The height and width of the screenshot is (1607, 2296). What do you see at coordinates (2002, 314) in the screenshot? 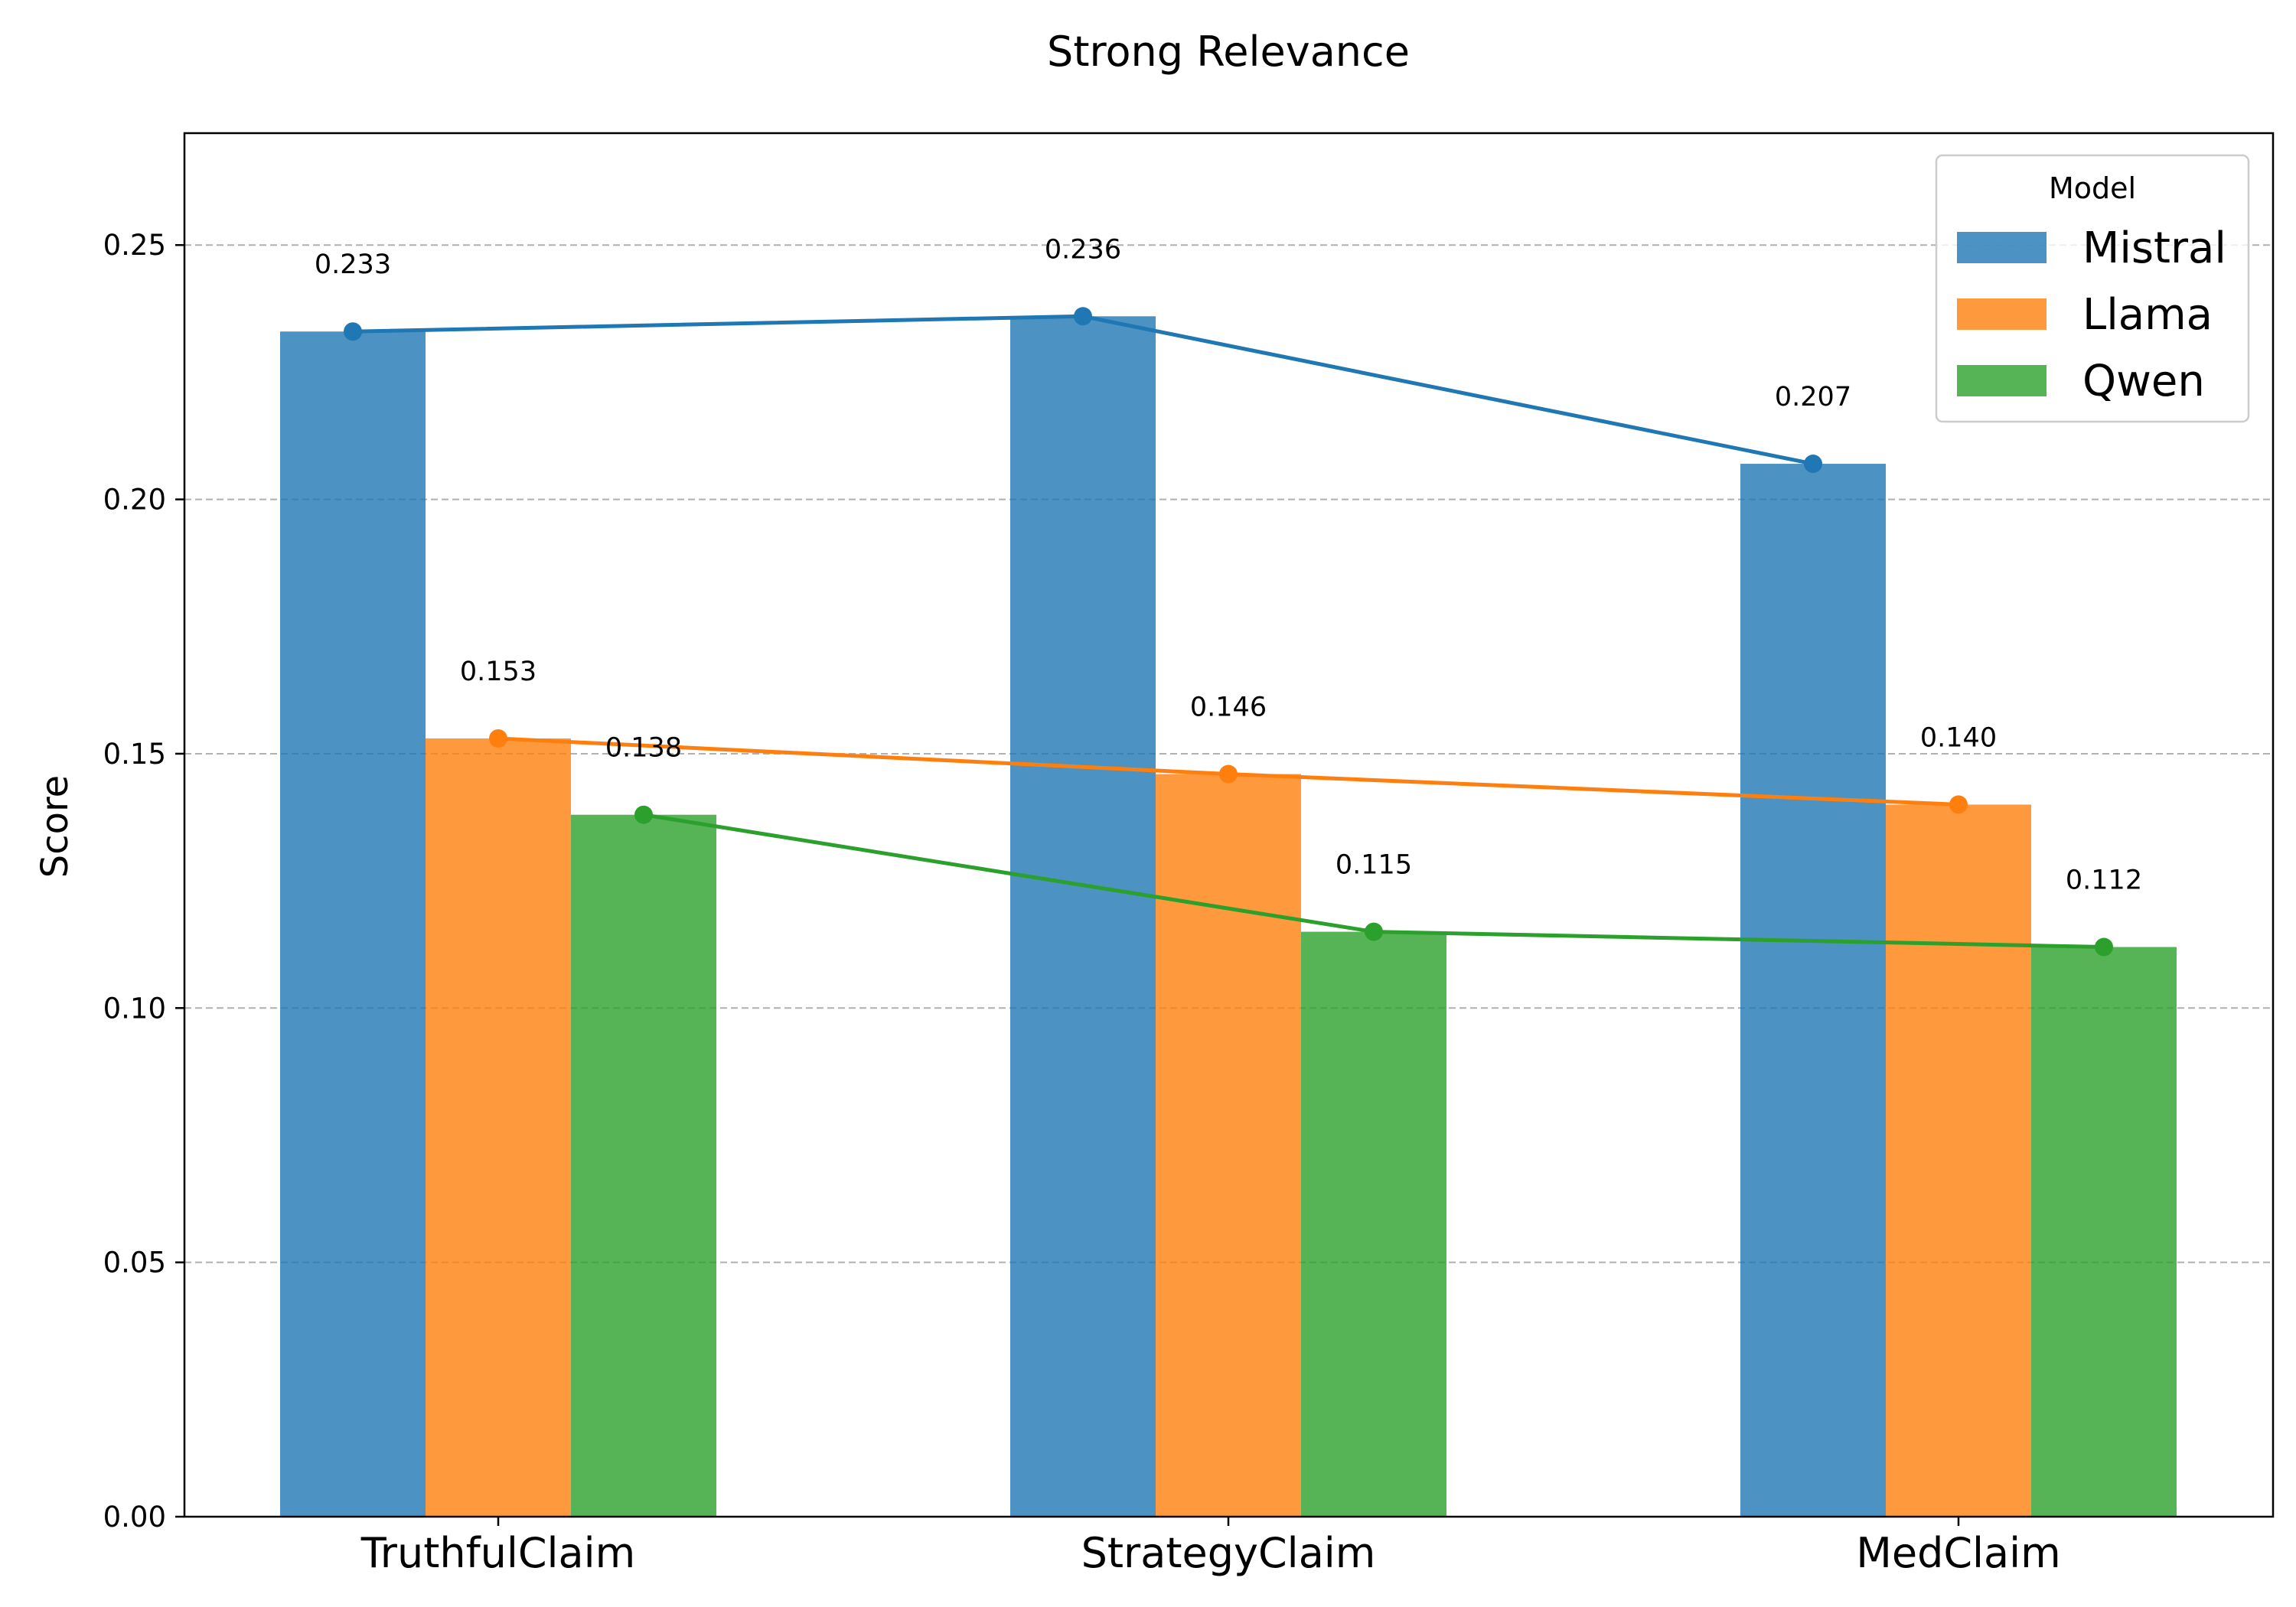
I see `legend-swatch-llama` at bounding box center [2002, 314].